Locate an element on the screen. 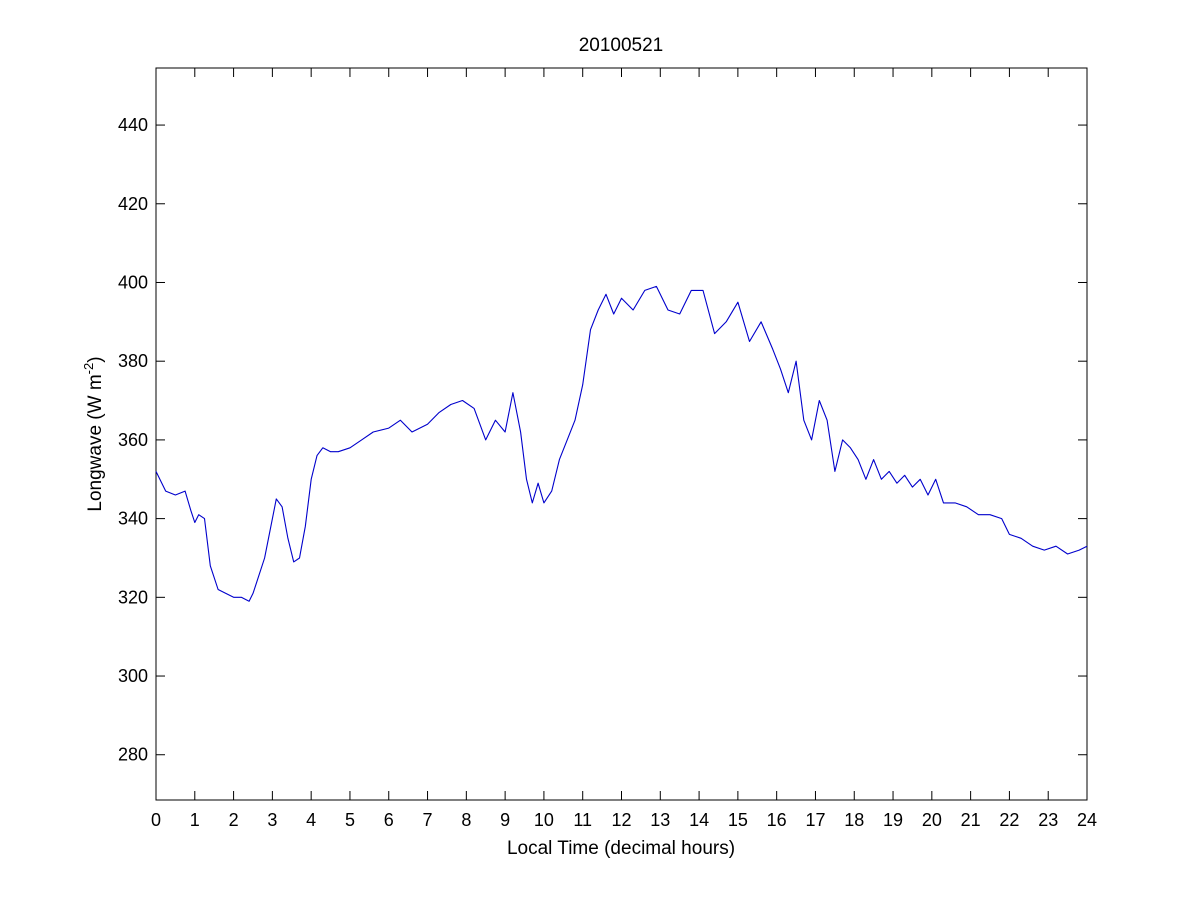  x-tick-label: 8 is located at coordinates (466, 820).